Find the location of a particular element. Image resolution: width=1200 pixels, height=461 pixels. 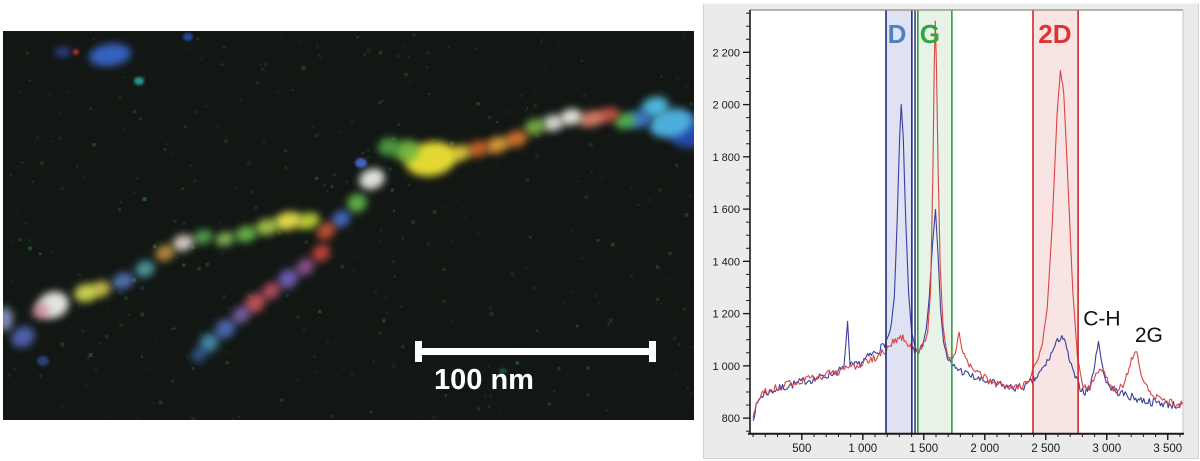

band-labels: D G 2D is located at coordinates (980, 34).